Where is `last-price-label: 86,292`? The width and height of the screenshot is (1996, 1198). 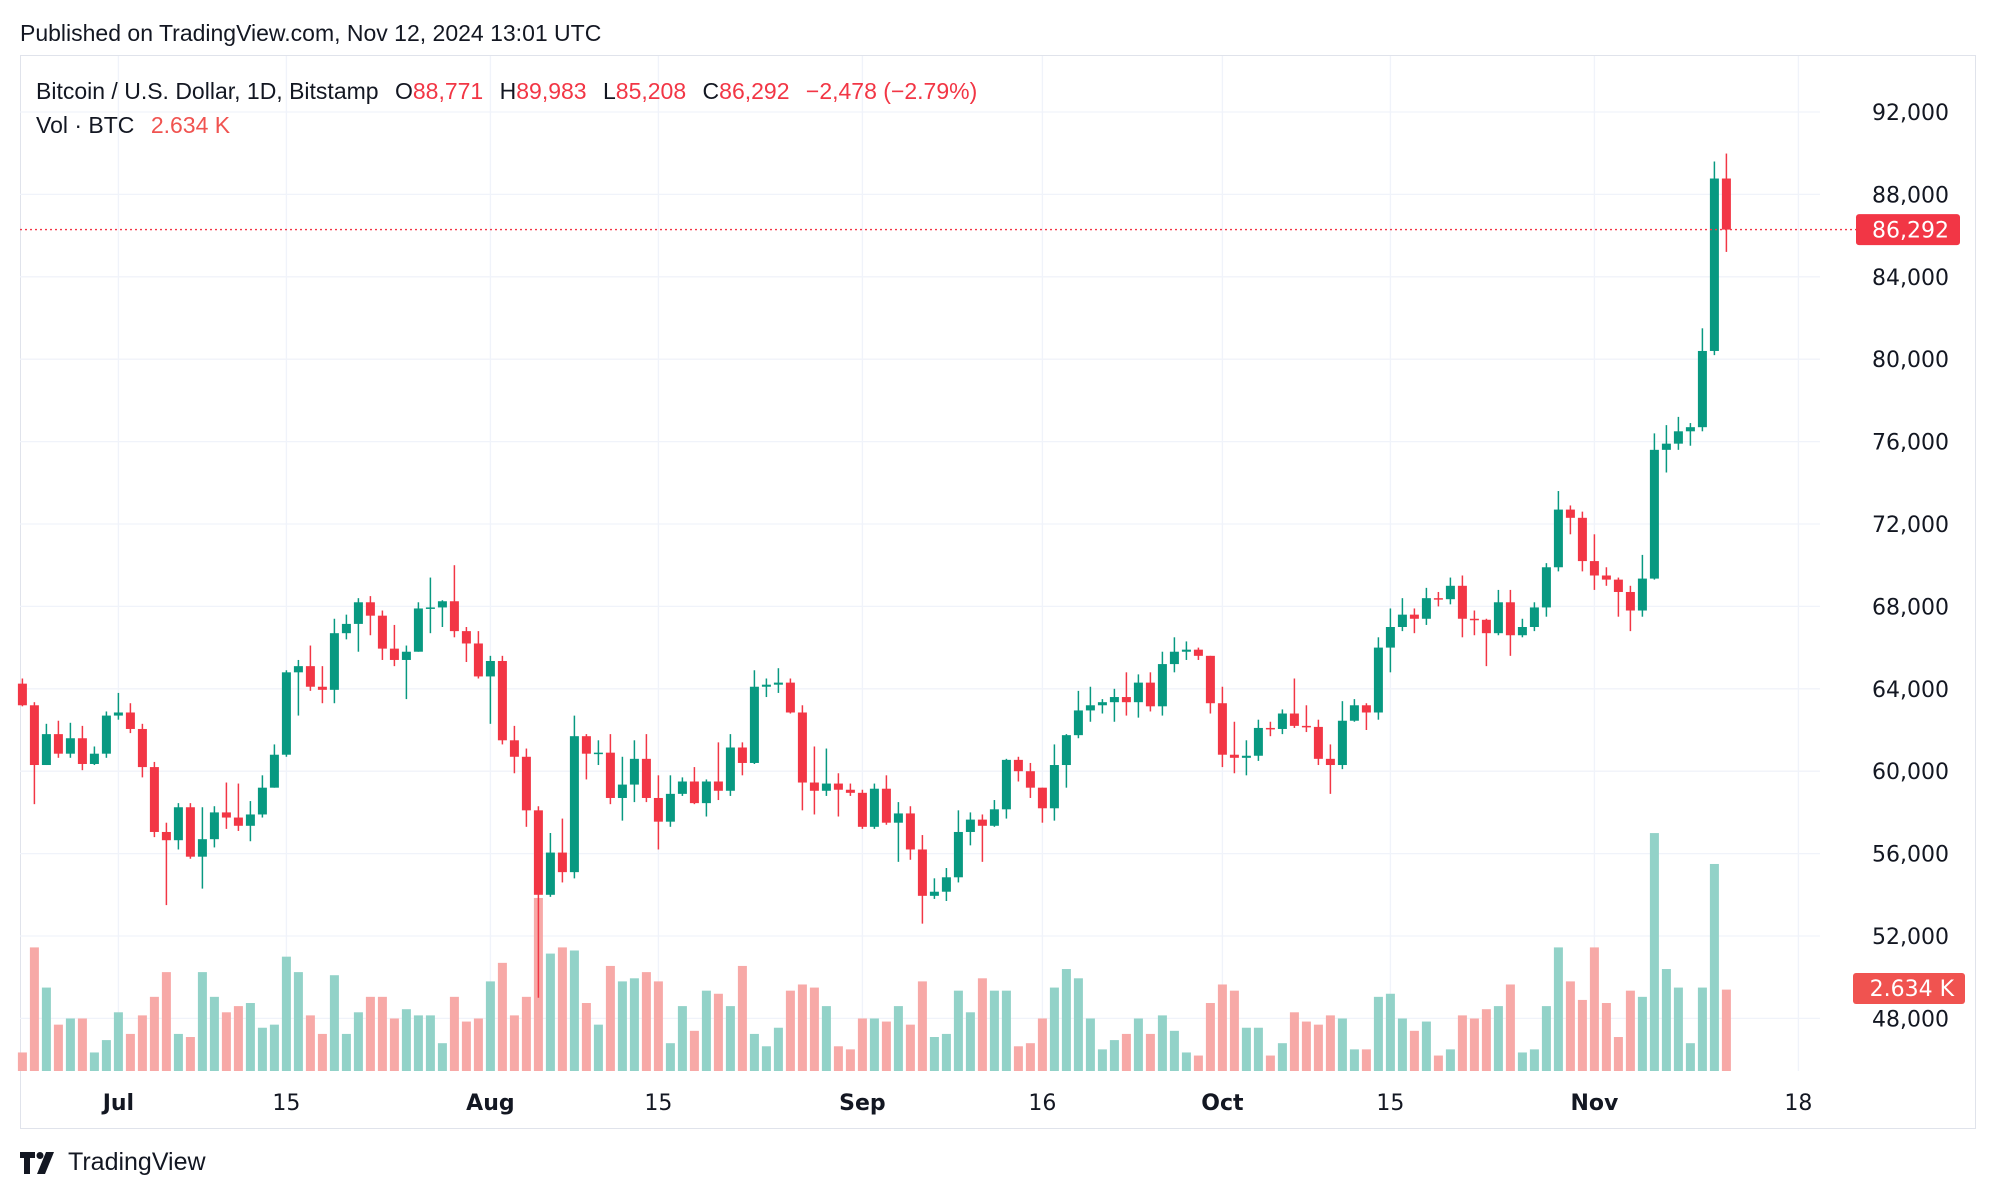 last-price-label: 86,292 is located at coordinates (1910, 231).